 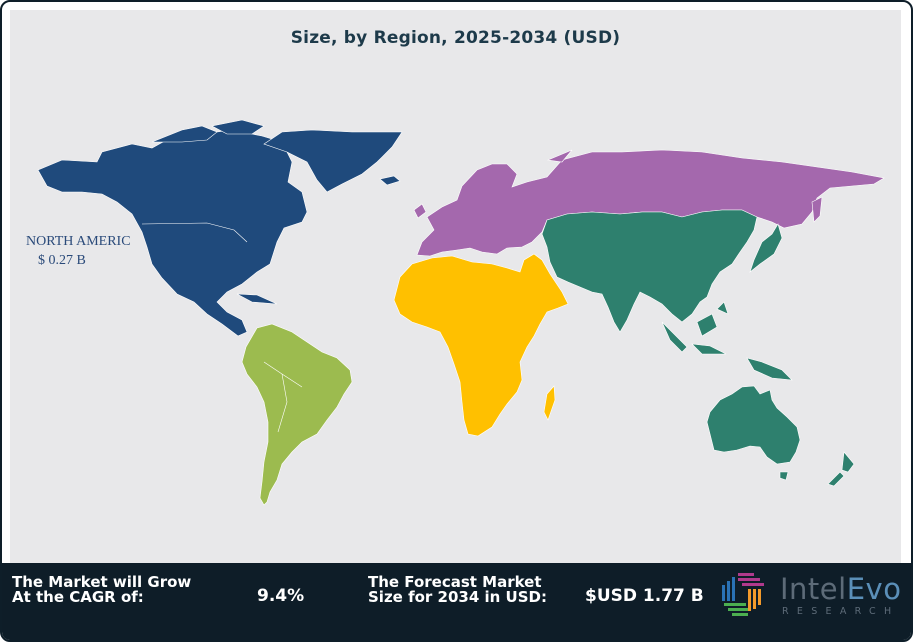 What do you see at coordinates (281, 596) in the screenshot?
I see `cagr-value: 9.4%` at bounding box center [281, 596].